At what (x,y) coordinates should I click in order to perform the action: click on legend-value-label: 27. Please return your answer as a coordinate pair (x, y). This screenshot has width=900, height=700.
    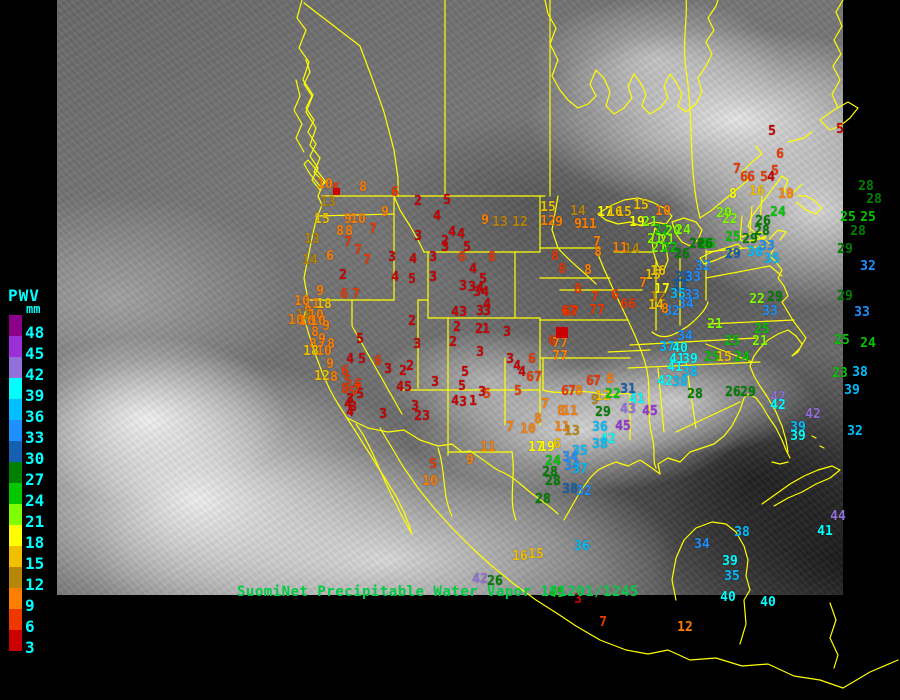
    Looking at the image, I should click on (35, 479).